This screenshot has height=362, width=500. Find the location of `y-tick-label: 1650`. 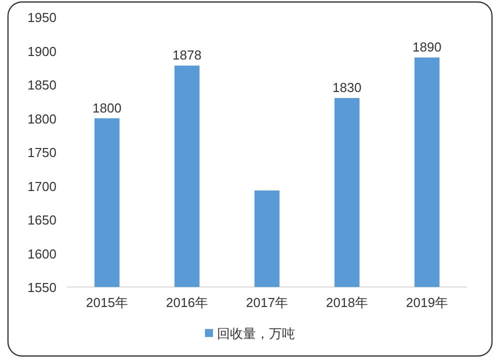

y-tick-label: 1650 is located at coordinates (42, 220).